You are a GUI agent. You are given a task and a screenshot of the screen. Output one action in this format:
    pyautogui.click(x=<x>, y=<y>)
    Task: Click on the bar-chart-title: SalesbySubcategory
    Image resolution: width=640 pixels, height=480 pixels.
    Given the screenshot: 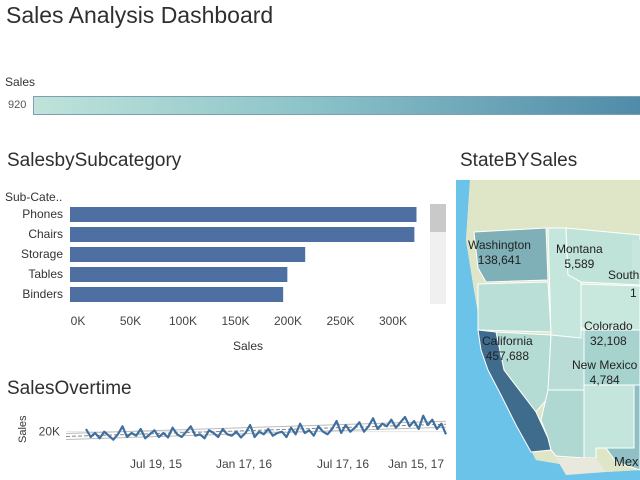 What is the action you would take?
    pyautogui.click(x=94, y=160)
    